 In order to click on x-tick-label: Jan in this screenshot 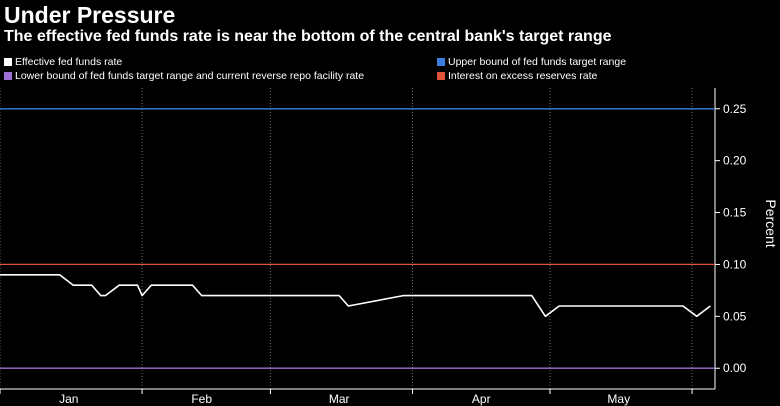, I will do `click(68, 399)`.